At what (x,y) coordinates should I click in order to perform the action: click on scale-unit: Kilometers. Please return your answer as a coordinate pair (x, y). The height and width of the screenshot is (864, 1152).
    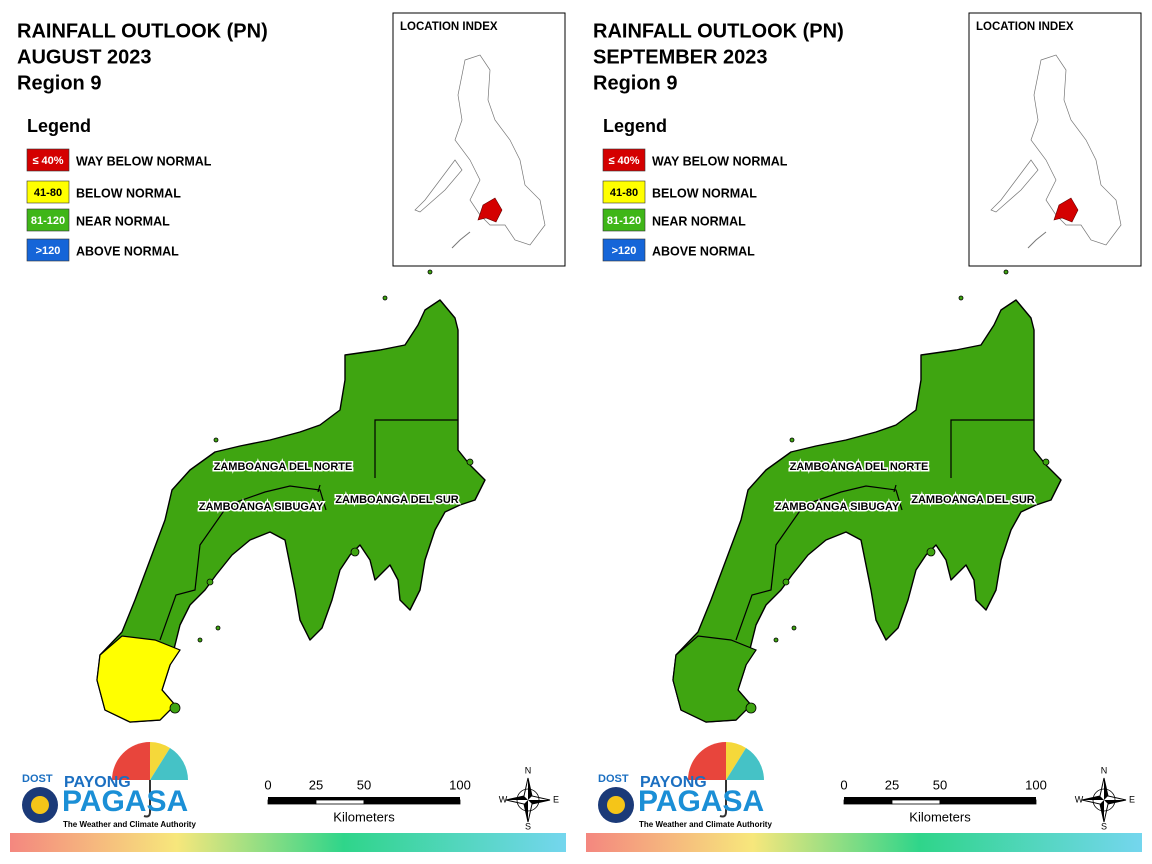
    Looking at the image, I should click on (364, 816).